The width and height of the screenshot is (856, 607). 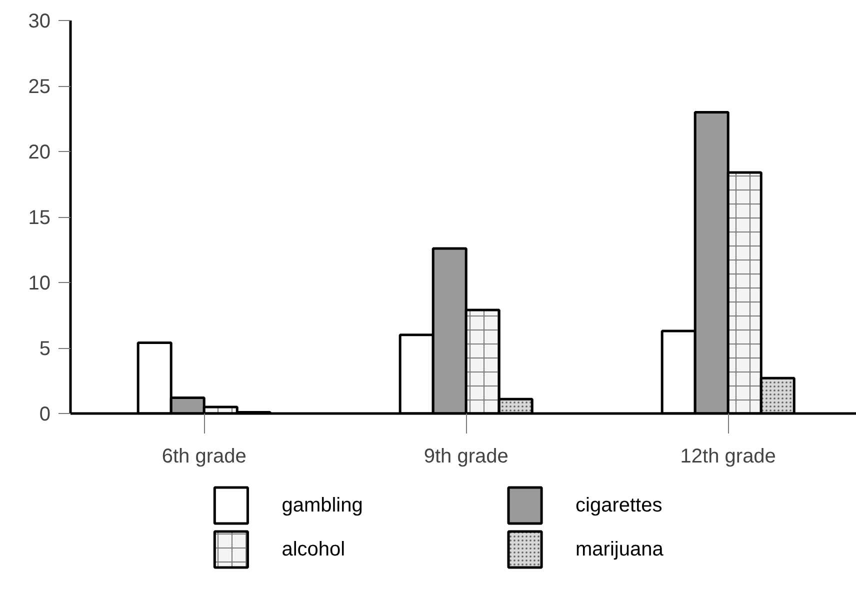 I want to click on y-tick-label: 5, so click(x=44, y=349).